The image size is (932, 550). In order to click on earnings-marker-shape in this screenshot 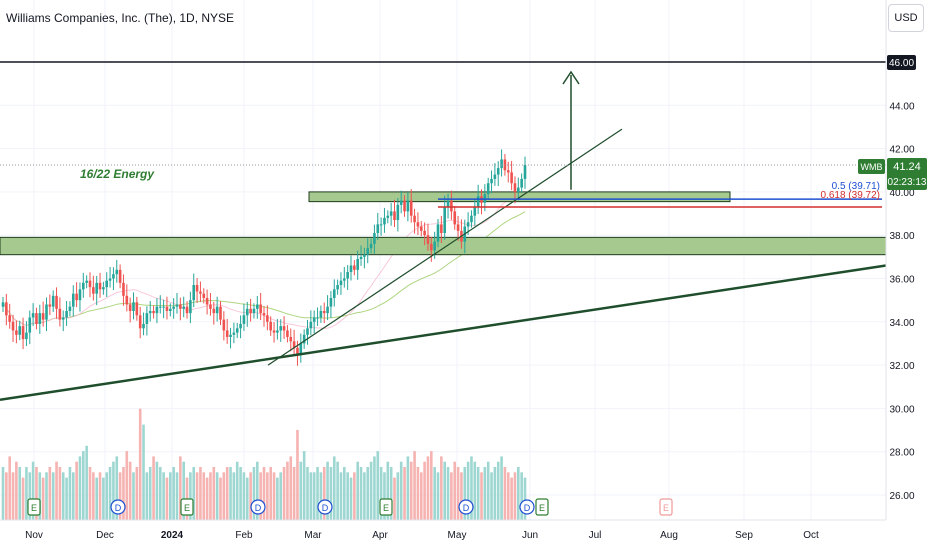, I will do `click(187, 507)`.